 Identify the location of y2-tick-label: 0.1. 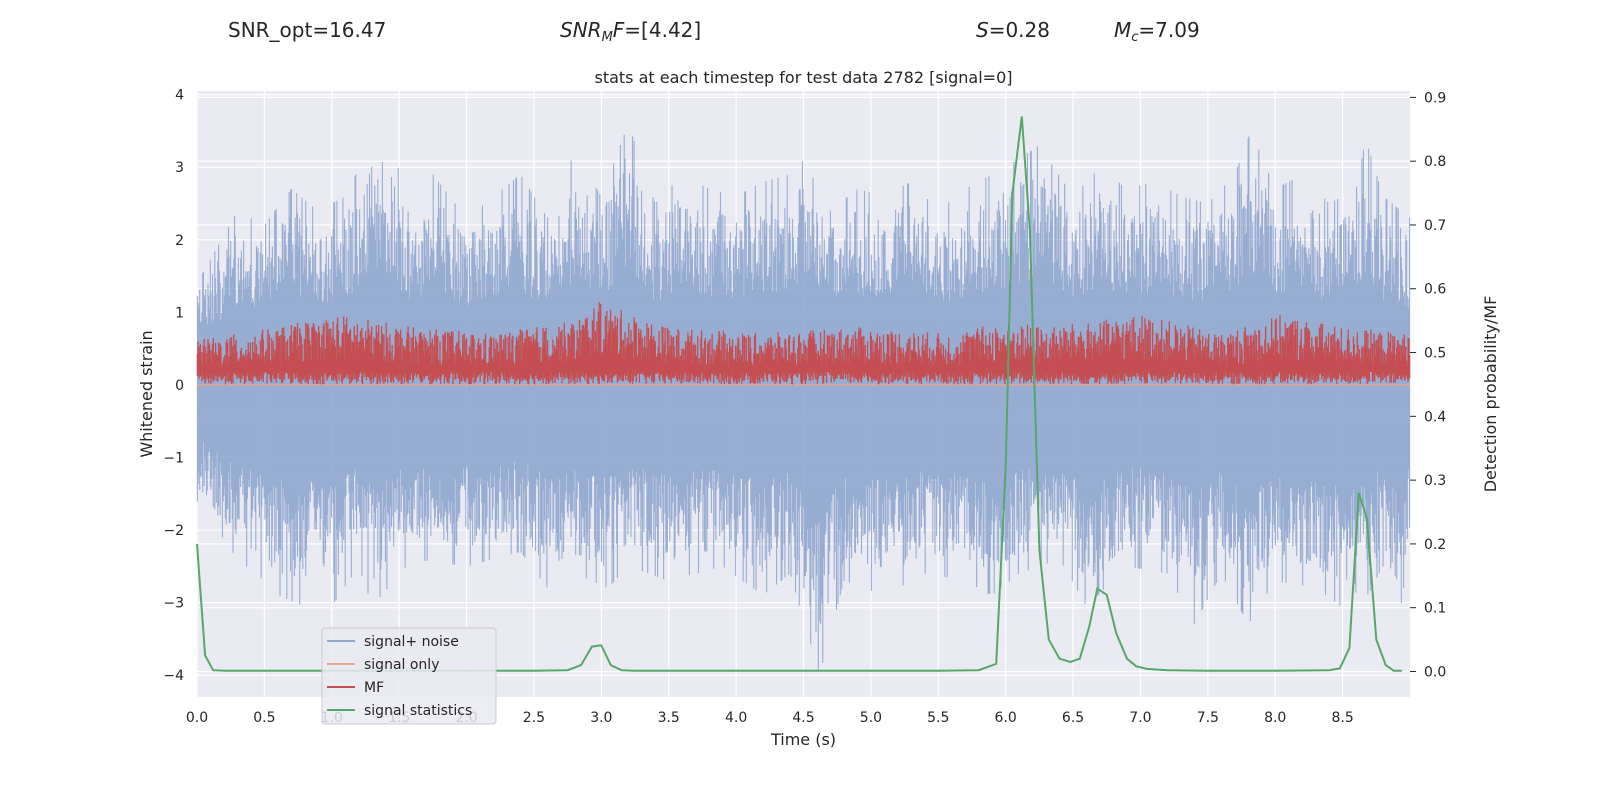
(1435, 609).